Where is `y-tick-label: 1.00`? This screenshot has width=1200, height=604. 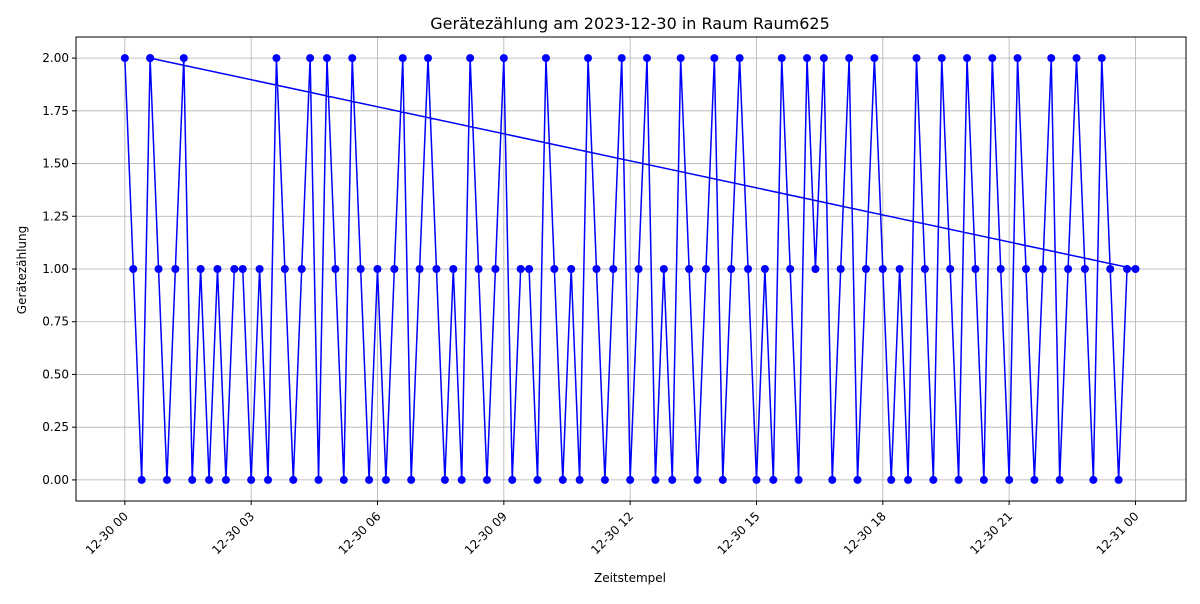 y-tick-label: 1.00 is located at coordinates (55, 269).